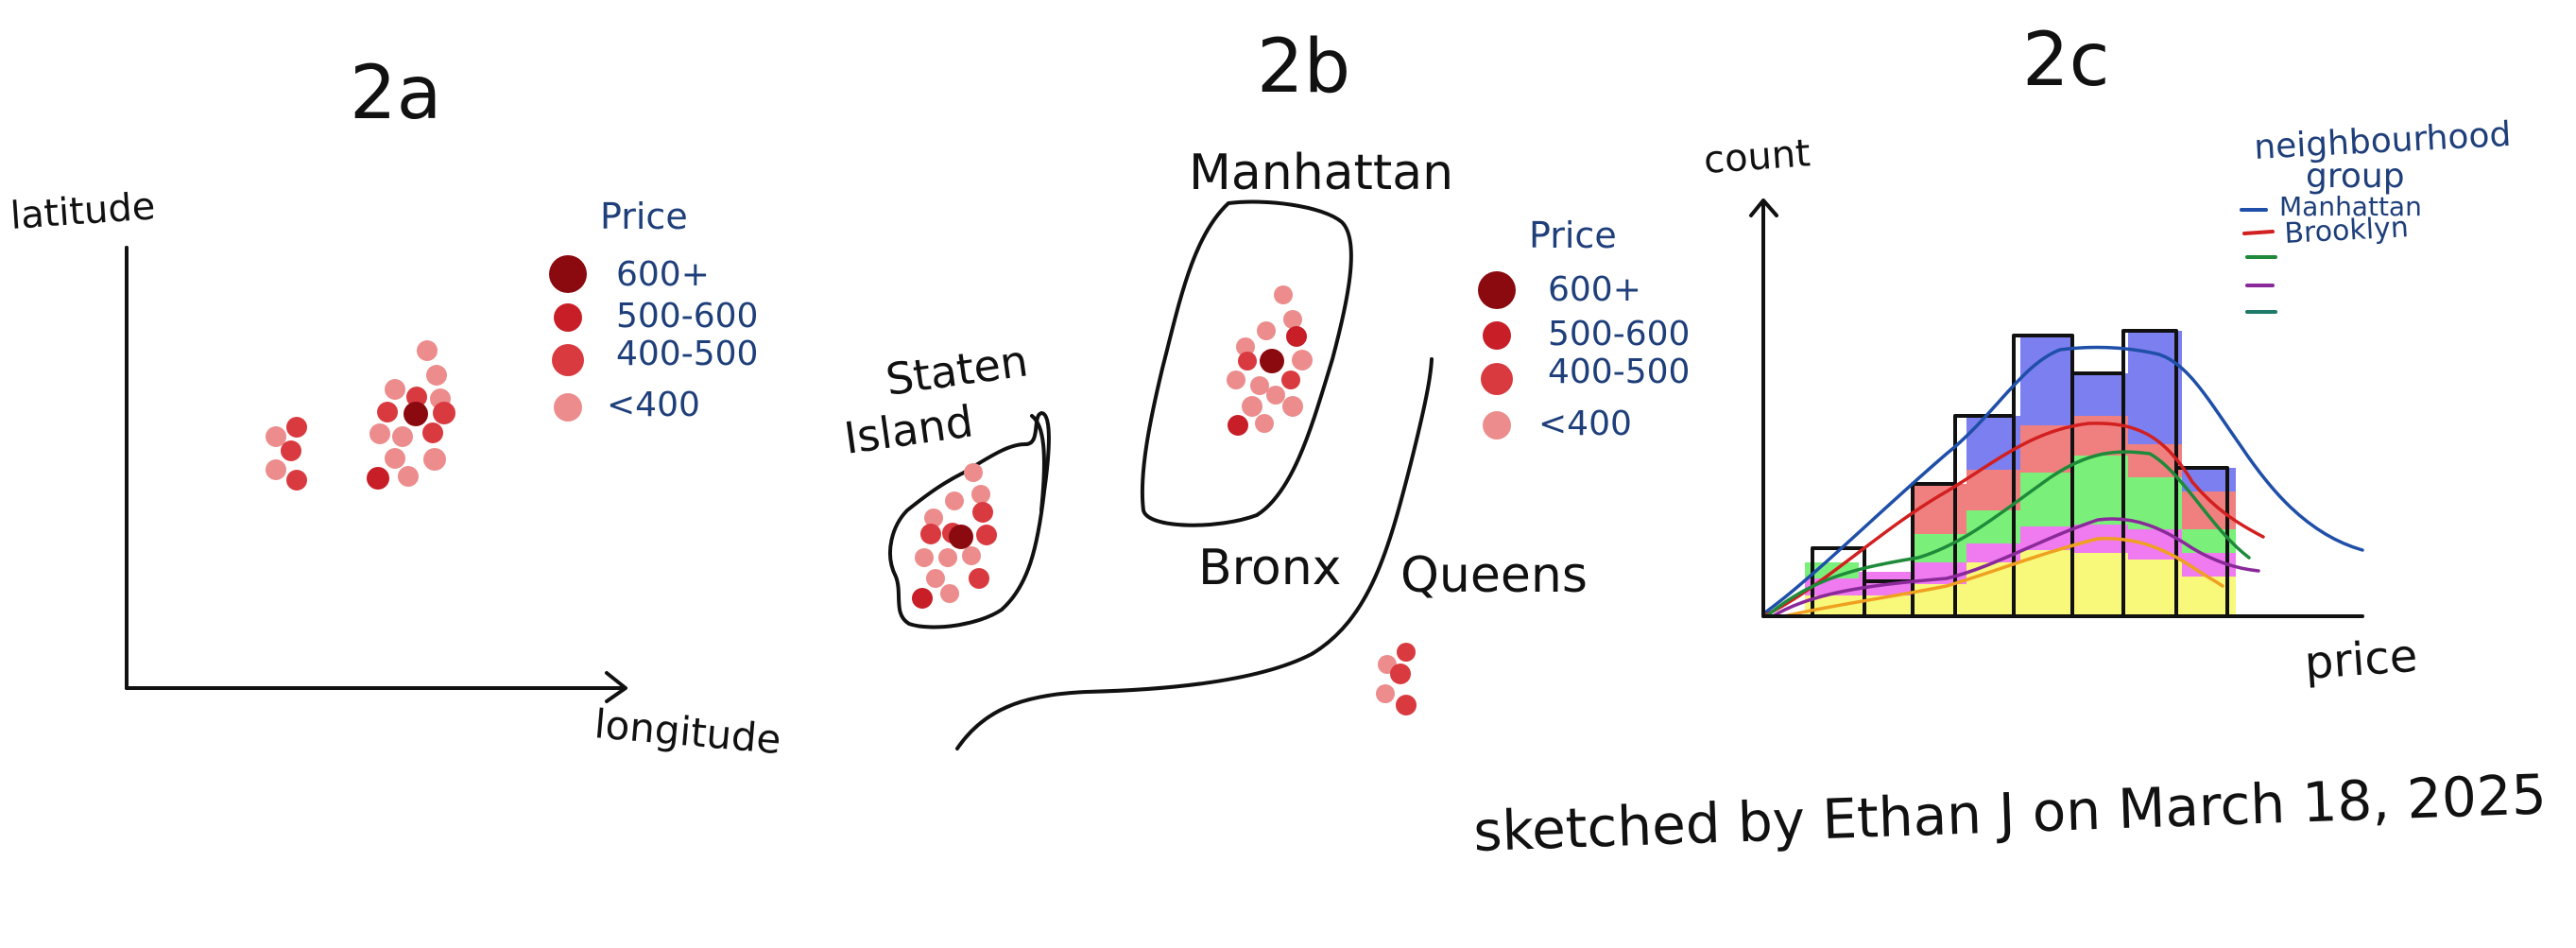 This screenshot has height=948, width=2576. I want to click on histogram-layer-yellow, so click(2020, 583).